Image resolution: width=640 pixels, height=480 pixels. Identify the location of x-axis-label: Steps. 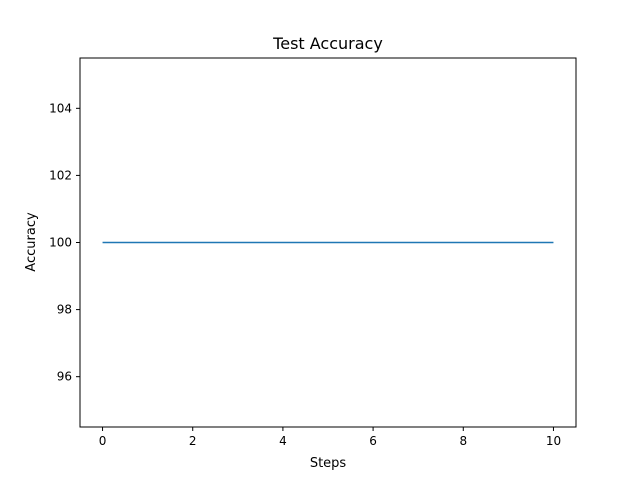
(328, 463).